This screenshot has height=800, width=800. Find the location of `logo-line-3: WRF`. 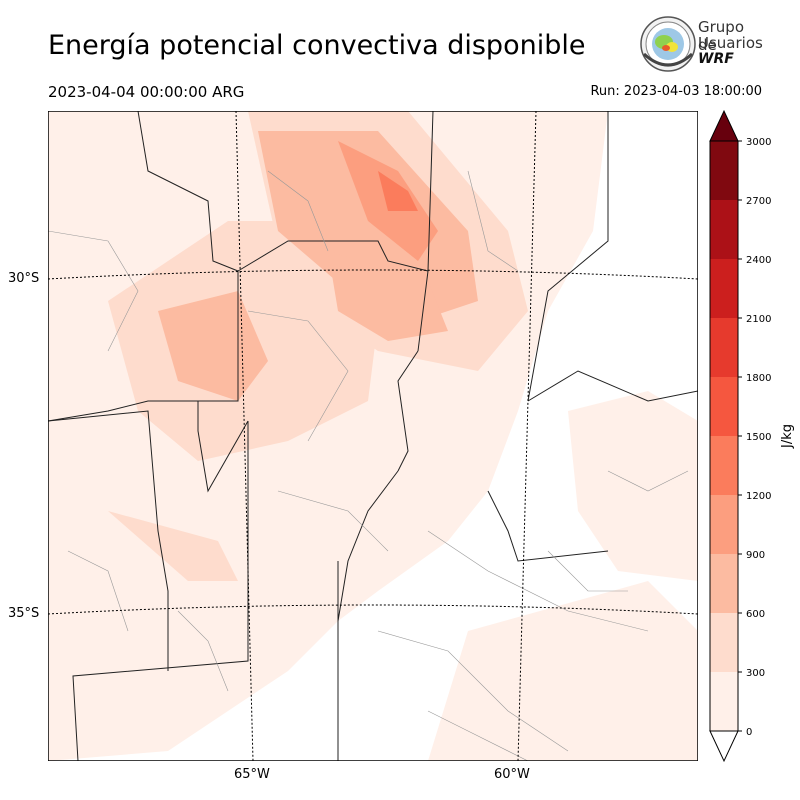

logo-line-3: WRF is located at coordinates (716, 59).